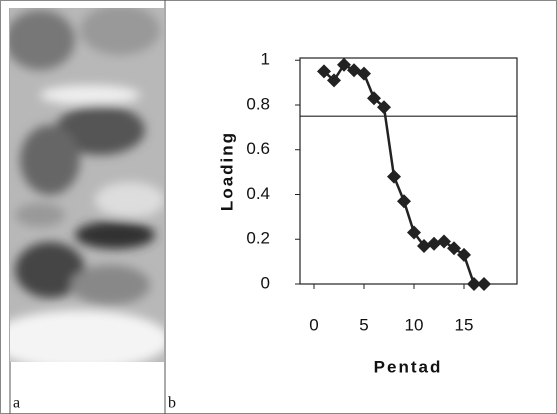 This screenshot has width=557, height=414. I want to click on y-tick-label: 0, so click(265, 282).